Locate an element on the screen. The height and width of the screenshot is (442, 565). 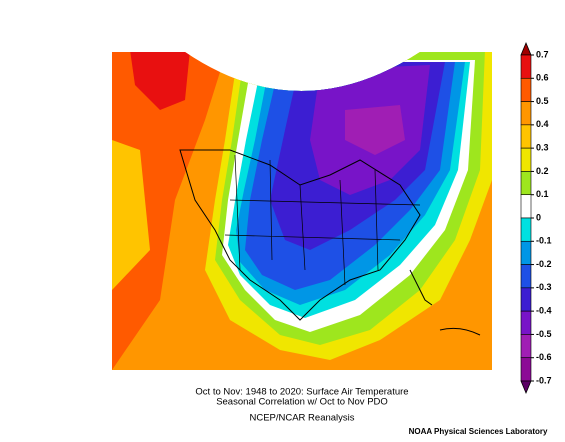
colorbar-tick-label: -0.7 is located at coordinates (544, 380).